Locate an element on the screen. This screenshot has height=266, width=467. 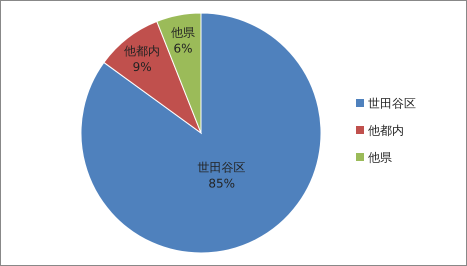
slice-label: 世田谷区 is located at coordinates (222, 167).